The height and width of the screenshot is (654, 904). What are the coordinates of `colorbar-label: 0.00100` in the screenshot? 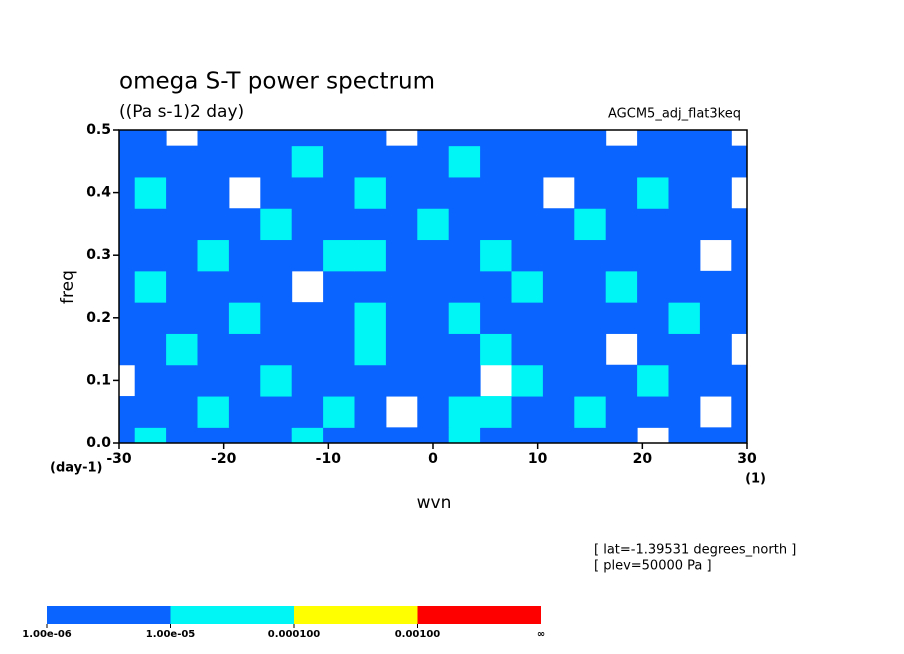 It's located at (418, 634).